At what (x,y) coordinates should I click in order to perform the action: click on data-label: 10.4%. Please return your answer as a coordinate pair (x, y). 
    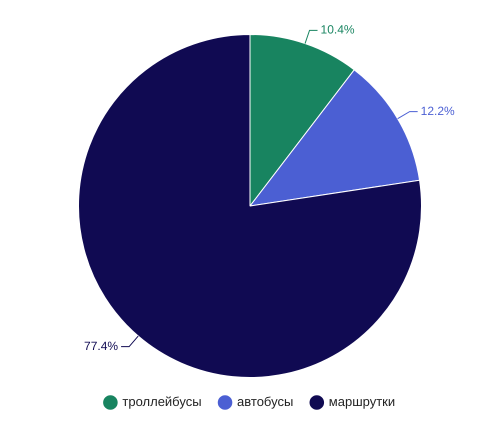
    Looking at the image, I should click on (337, 29).